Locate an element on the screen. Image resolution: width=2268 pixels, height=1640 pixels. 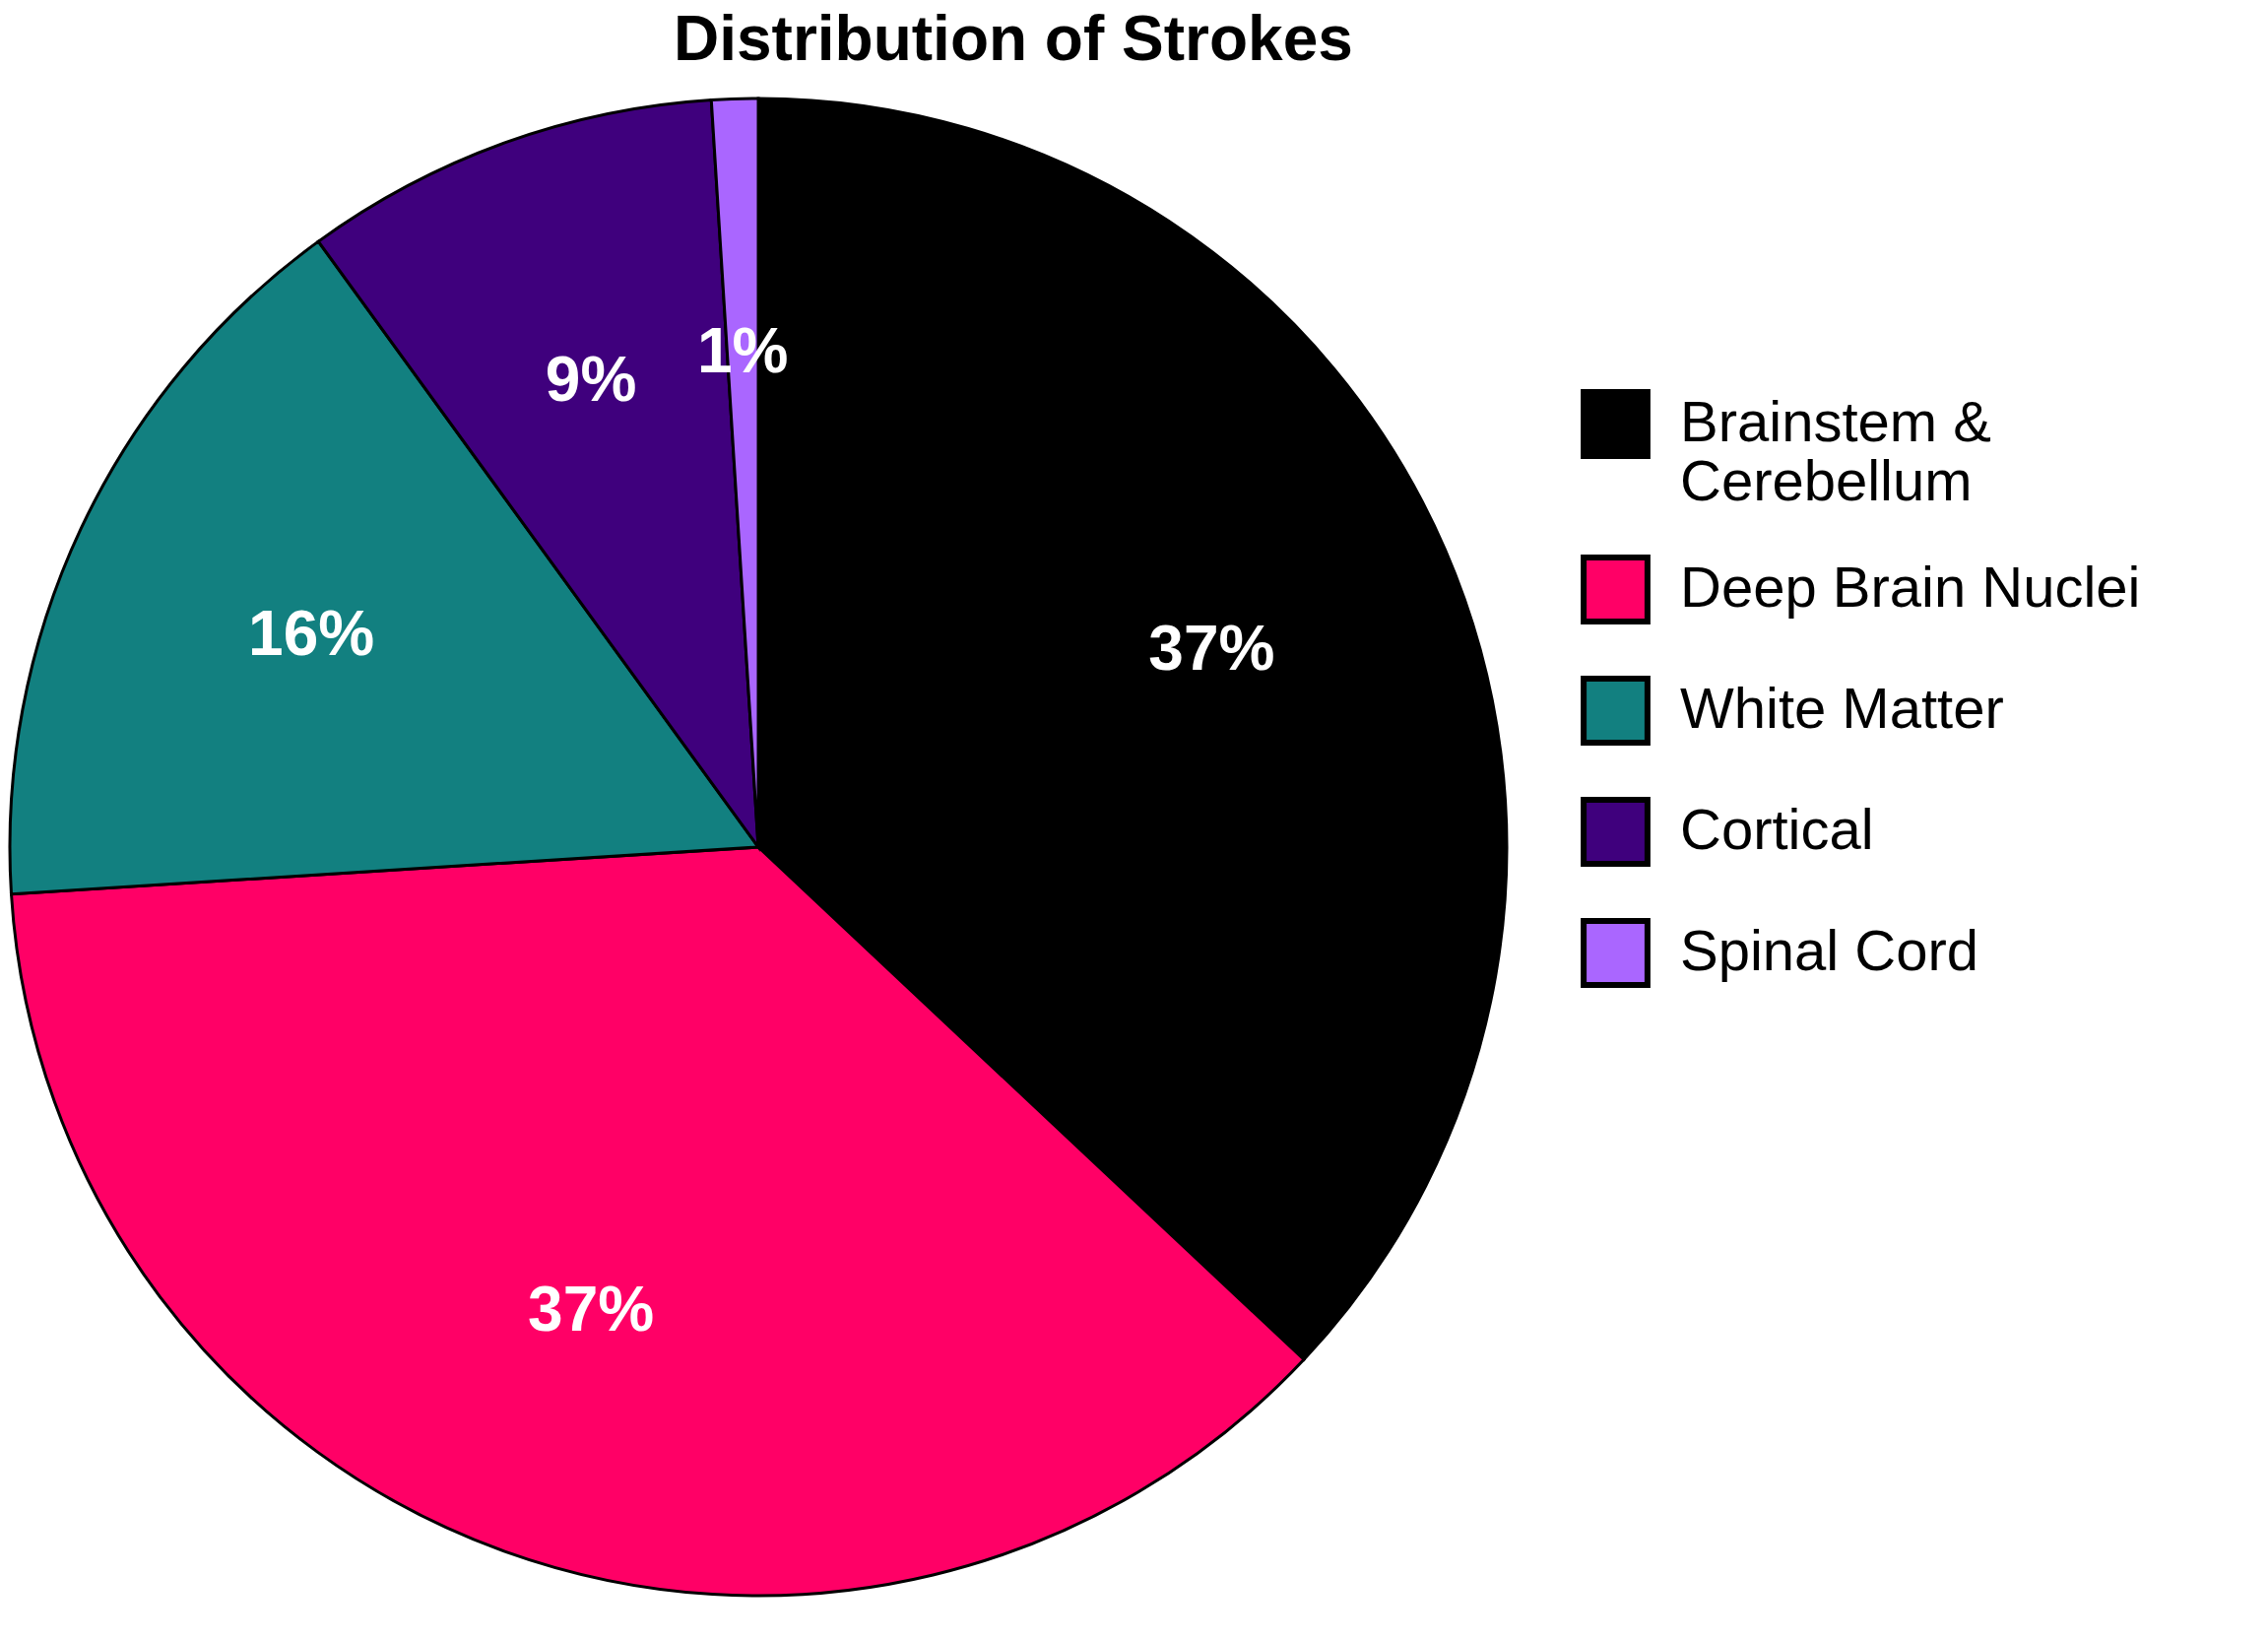
legend-label: Cortical is located at coordinates (1777, 828).